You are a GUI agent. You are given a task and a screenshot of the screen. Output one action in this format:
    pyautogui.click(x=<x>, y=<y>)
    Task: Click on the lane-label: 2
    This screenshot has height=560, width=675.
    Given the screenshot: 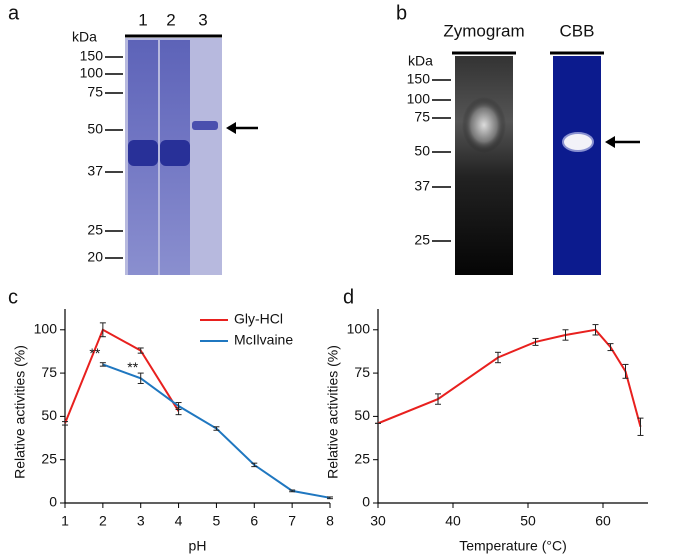 What is the action you would take?
    pyautogui.click(x=170, y=19)
    